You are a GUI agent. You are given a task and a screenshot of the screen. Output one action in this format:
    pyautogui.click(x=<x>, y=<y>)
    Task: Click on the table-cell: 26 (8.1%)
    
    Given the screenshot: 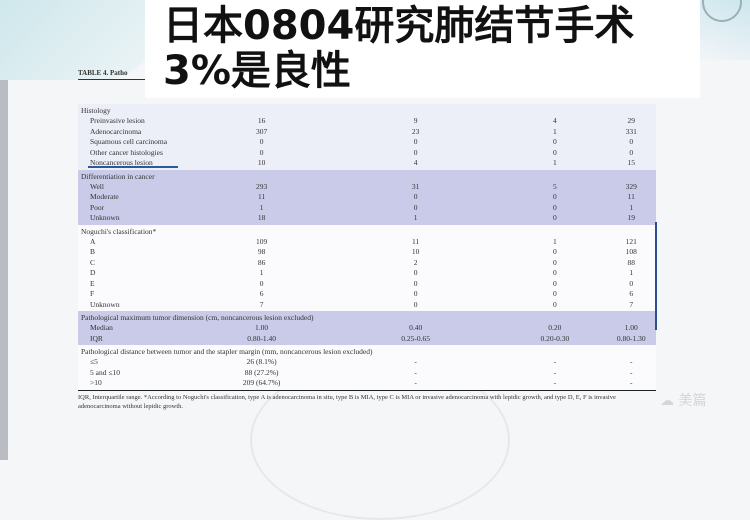 What is the action you would take?
    pyautogui.click(x=261, y=361)
    